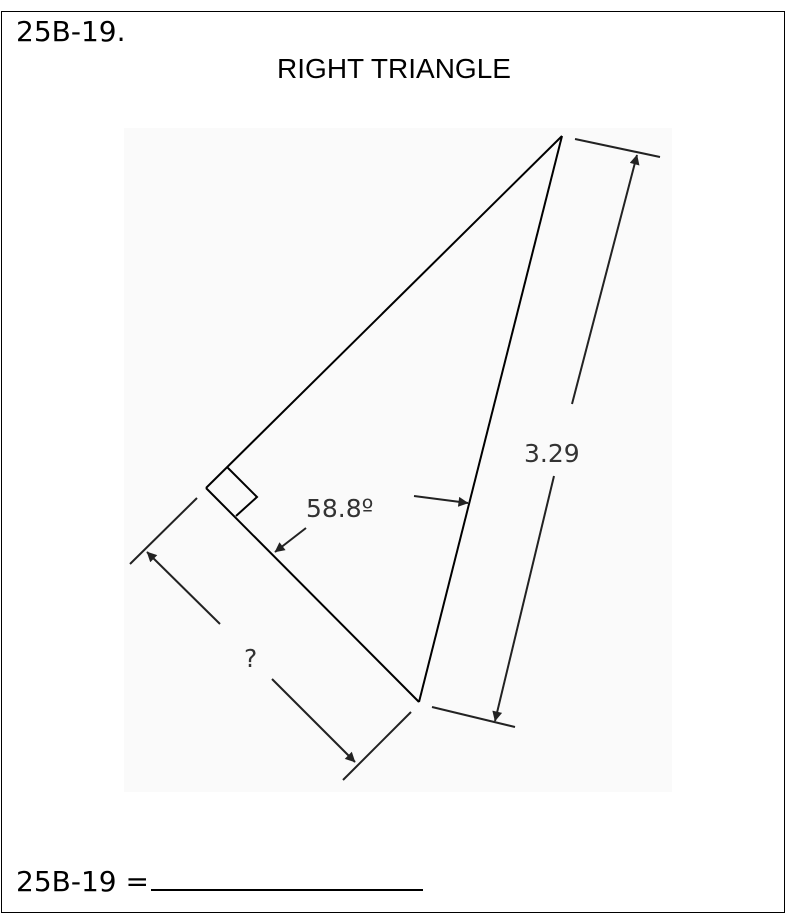  Describe the element at coordinates (312, 595) in the screenshot. I see `triangle-side-lower` at that location.